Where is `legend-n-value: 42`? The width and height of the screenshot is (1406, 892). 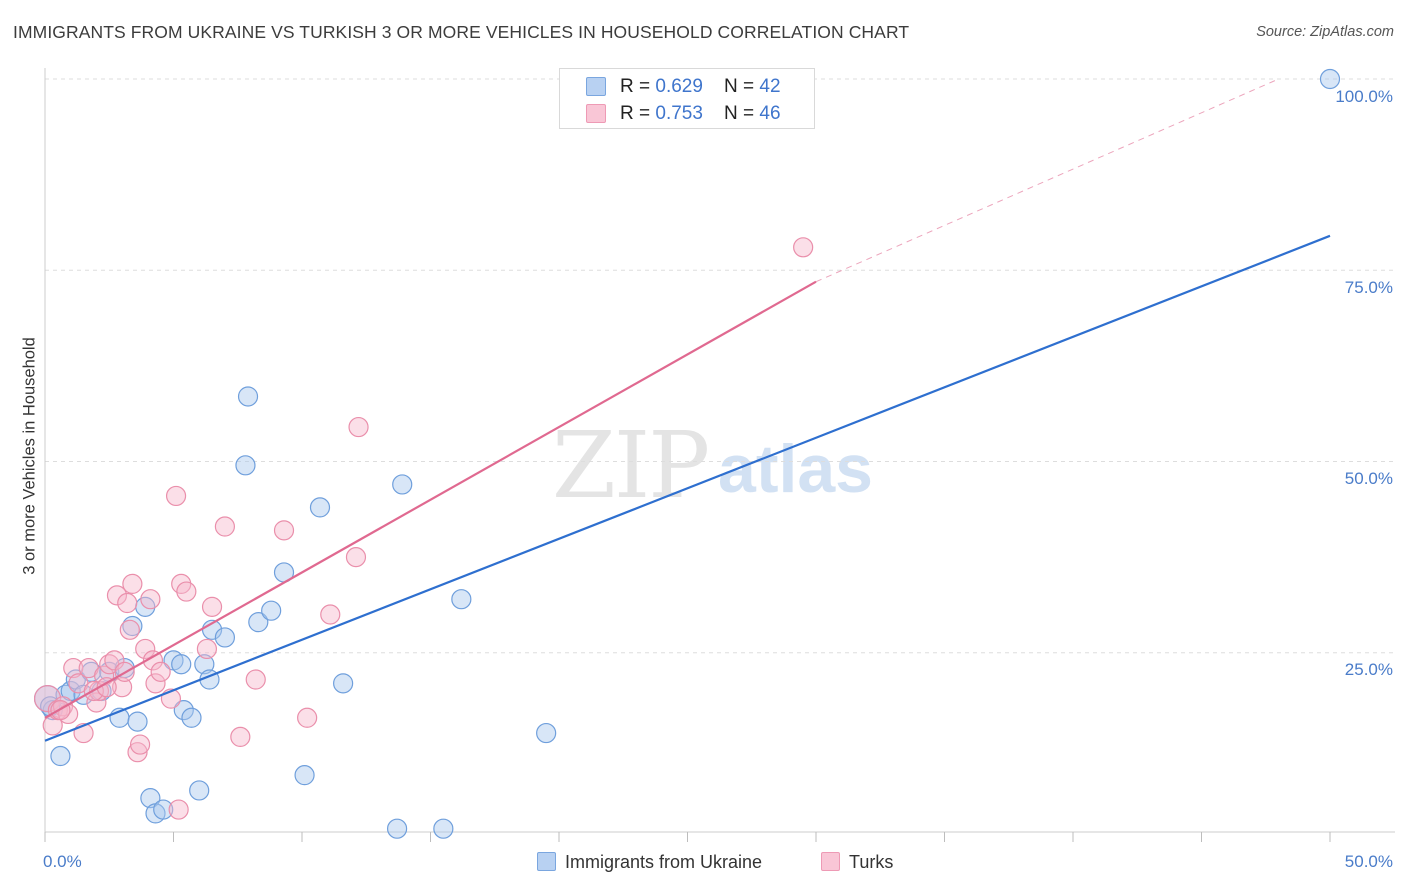 legend-n-value: 42 is located at coordinates (770, 86).